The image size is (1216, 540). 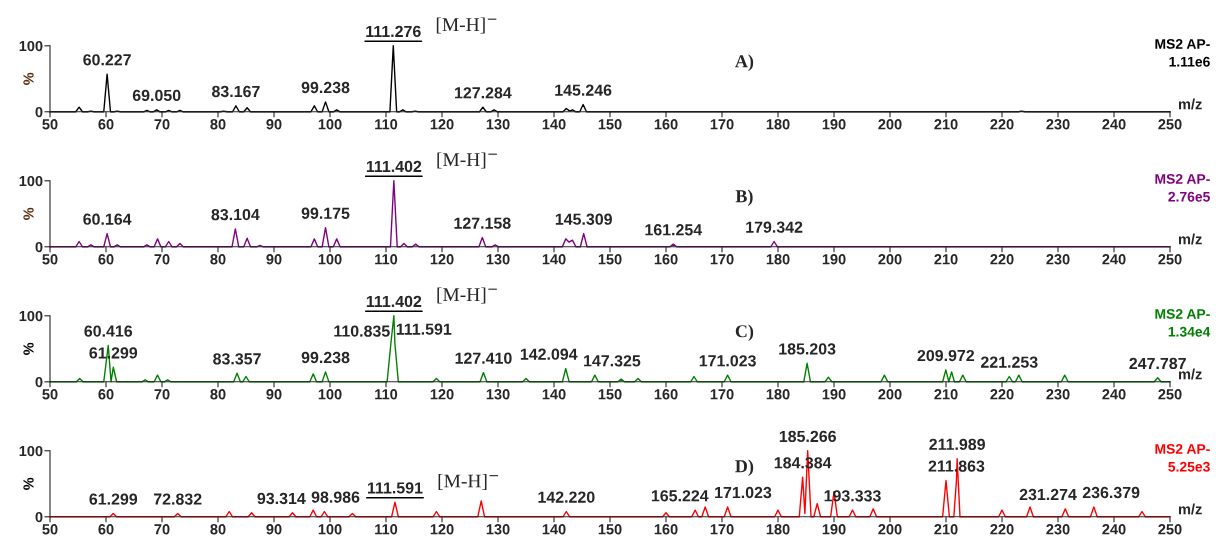 What do you see at coordinates (807, 349) in the screenshot?
I see `annotation: 185.203` at bounding box center [807, 349].